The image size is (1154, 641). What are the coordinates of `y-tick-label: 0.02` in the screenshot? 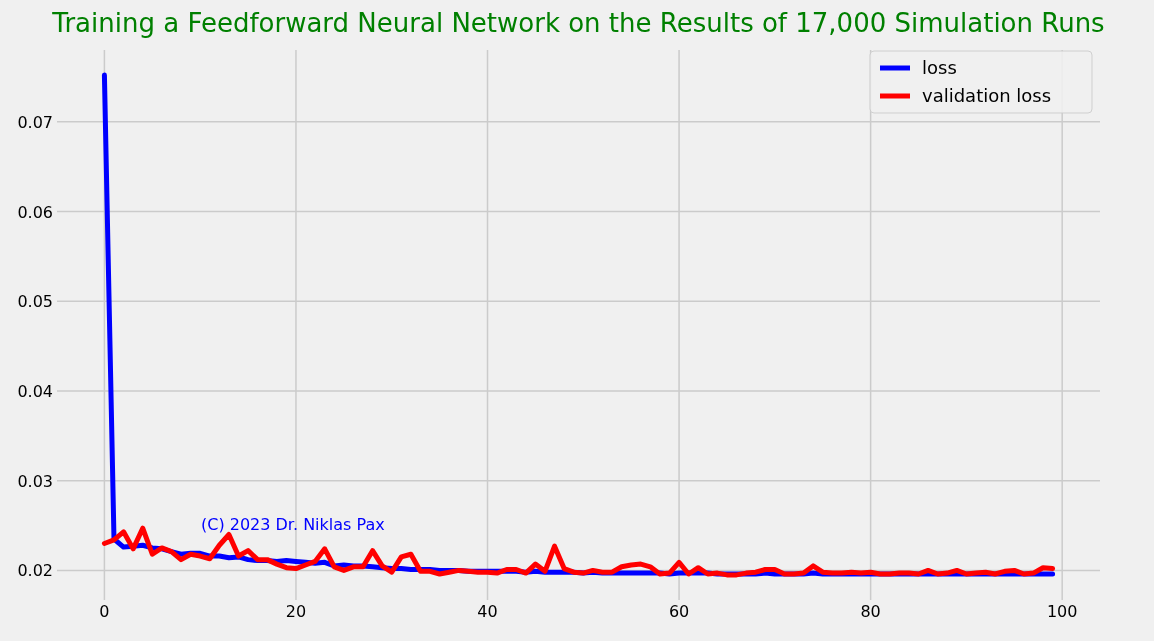 It's located at (35, 571).